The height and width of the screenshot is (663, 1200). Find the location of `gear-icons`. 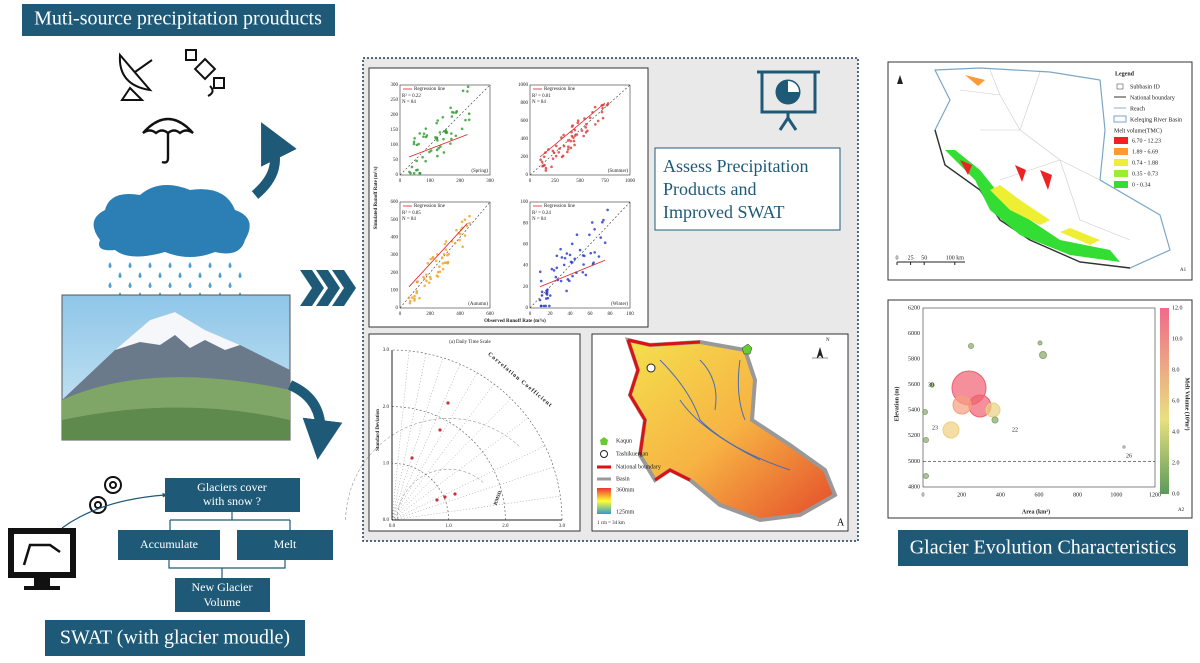

gear-icons is located at coordinates (105, 495).